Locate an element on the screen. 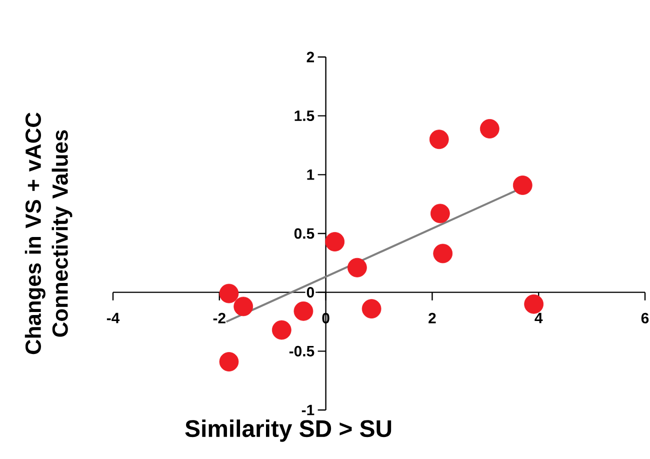 This screenshot has width=650, height=459. y-tick-label: 0.5 is located at coordinates (304, 233).